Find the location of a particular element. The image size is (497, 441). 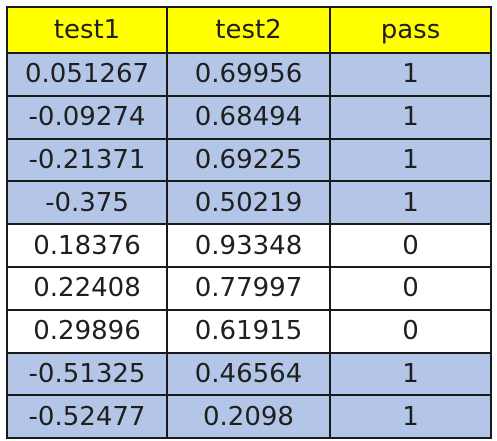

table-cell: 0.2098 is located at coordinates (248, 417).